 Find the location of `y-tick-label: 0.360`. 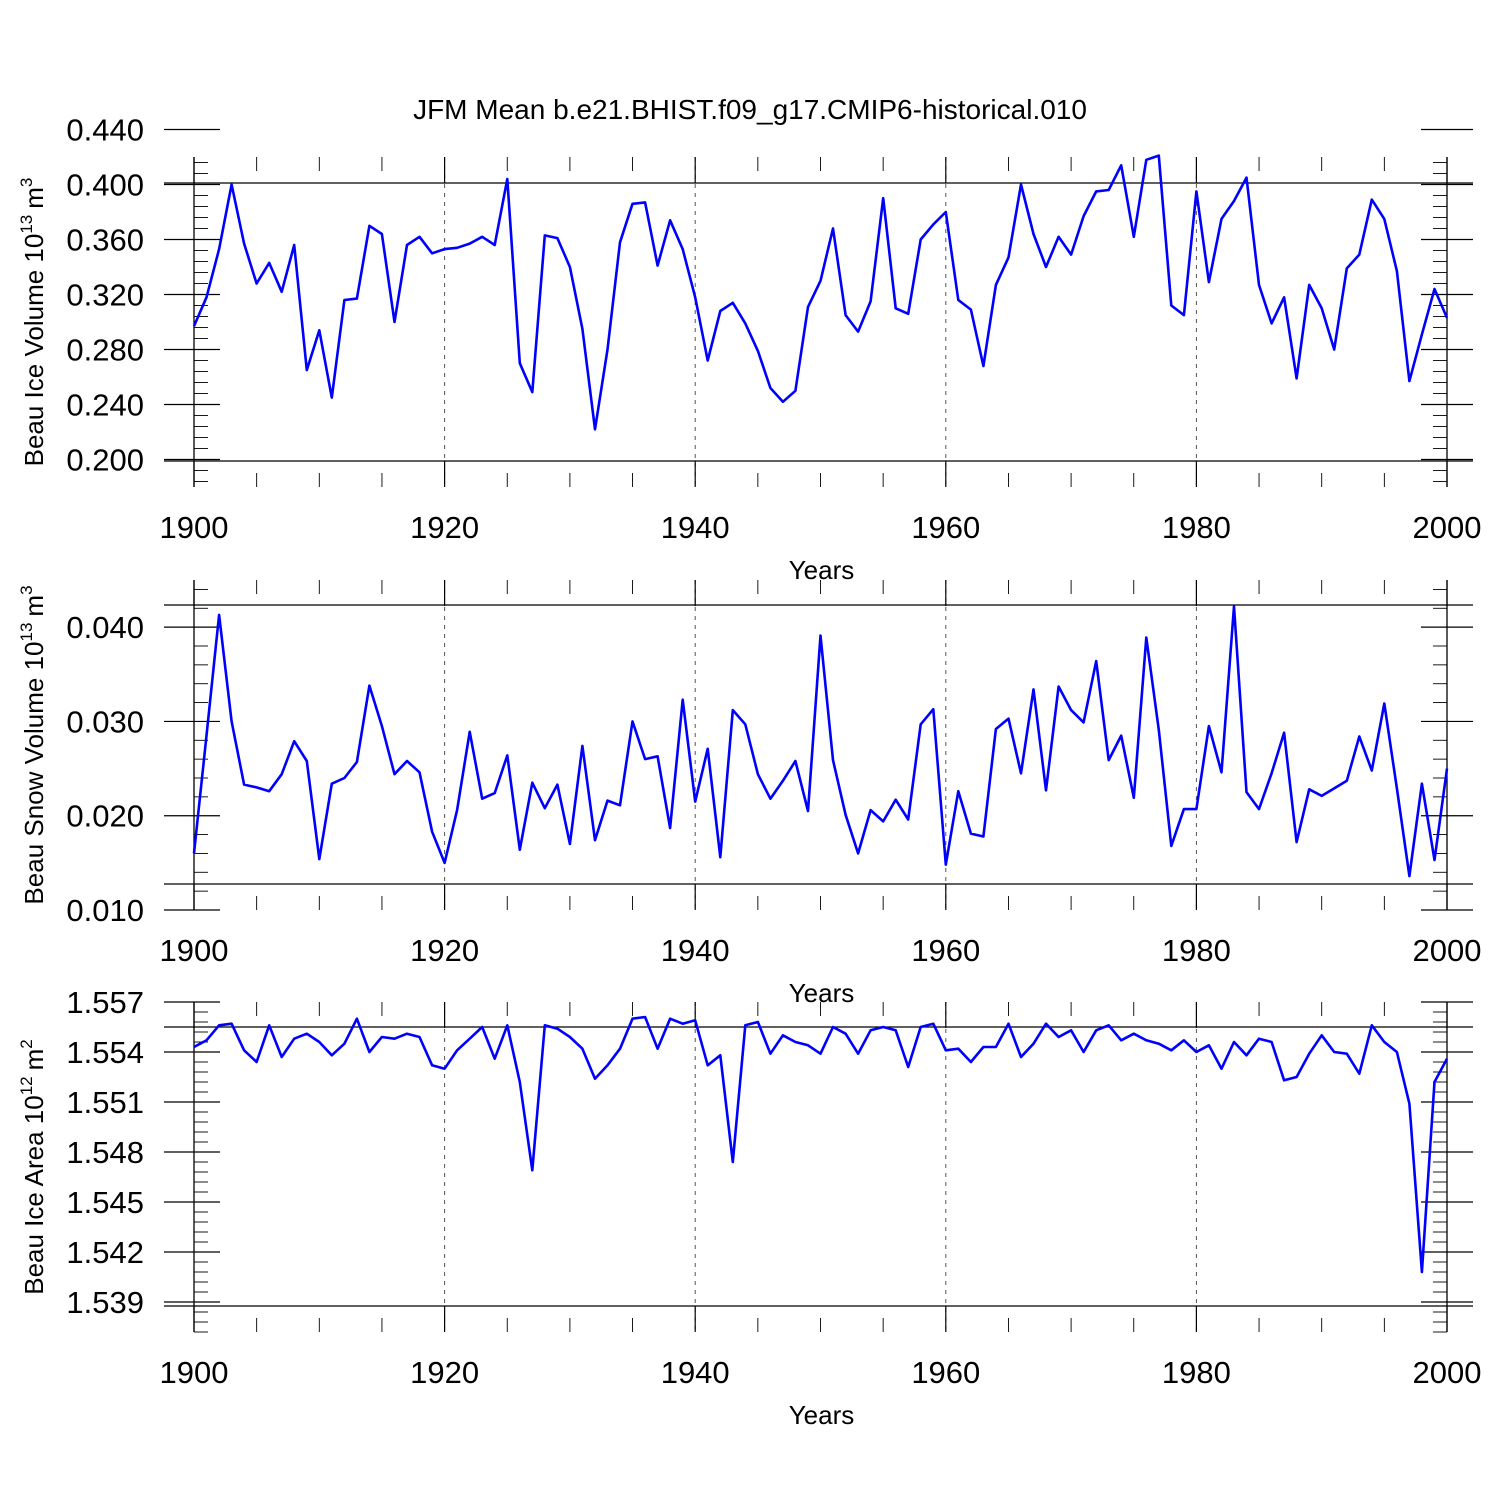

y-tick-label: 0.360 is located at coordinates (105, 240).